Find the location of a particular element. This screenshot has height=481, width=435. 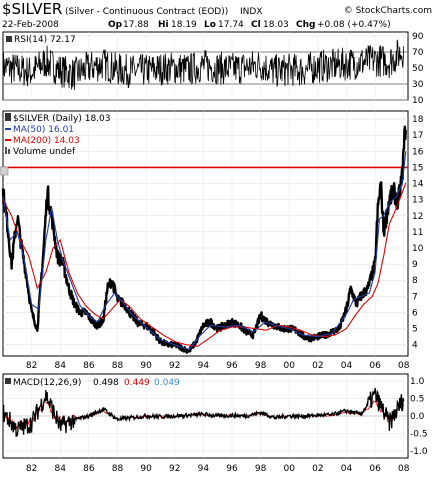

low-value: 17.74 is located at coordinates (231, 25).